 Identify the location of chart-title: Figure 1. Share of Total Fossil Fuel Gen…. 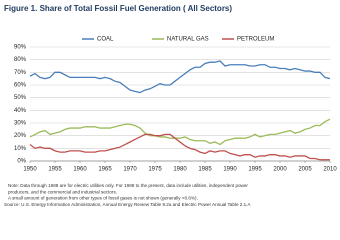
(118, 8).